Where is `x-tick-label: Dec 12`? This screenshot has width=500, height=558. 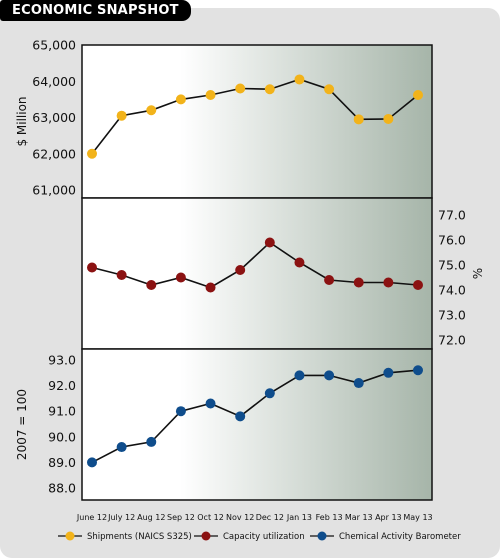
x-tick-label: Dec 12 is located at coordinates (270, 517).